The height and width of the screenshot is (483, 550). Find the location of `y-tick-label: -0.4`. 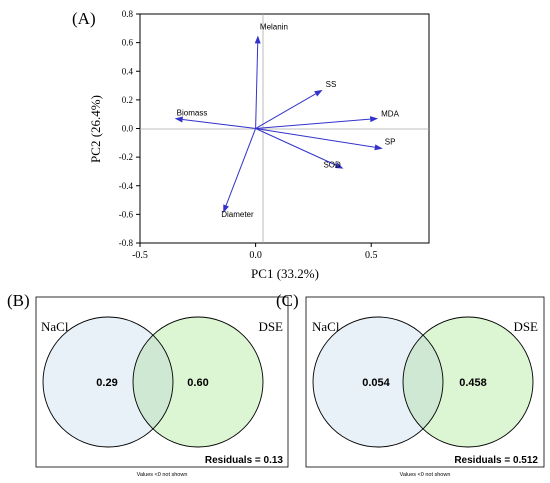

y-tick-label: -0.4 is located at coordinates (126, 186).